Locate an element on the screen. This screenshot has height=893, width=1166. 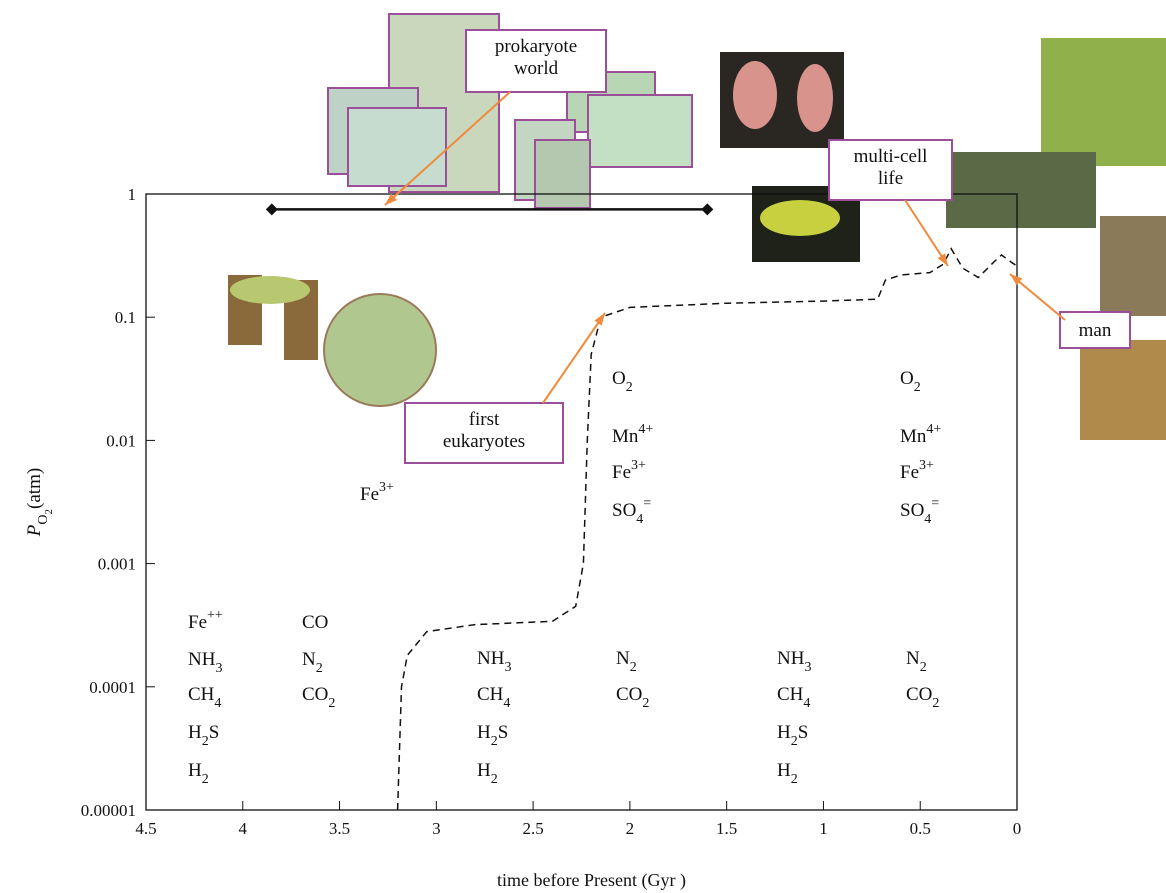
species-base: Mn is located at coordinates (625, 436).